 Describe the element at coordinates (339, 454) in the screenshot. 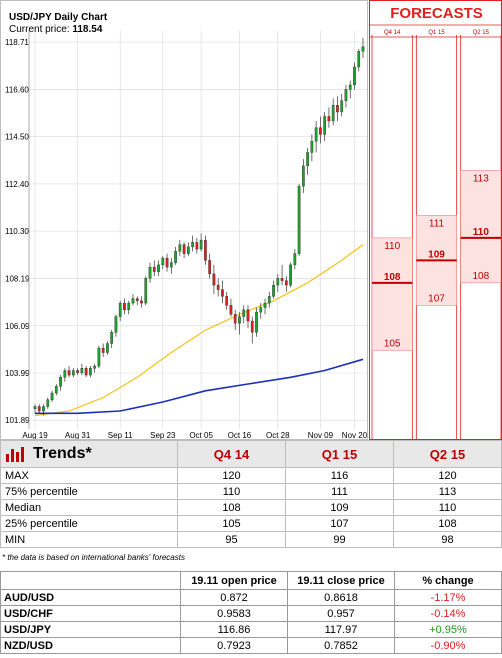

I see `trends-col-q1-15: Q1 15` at that location.